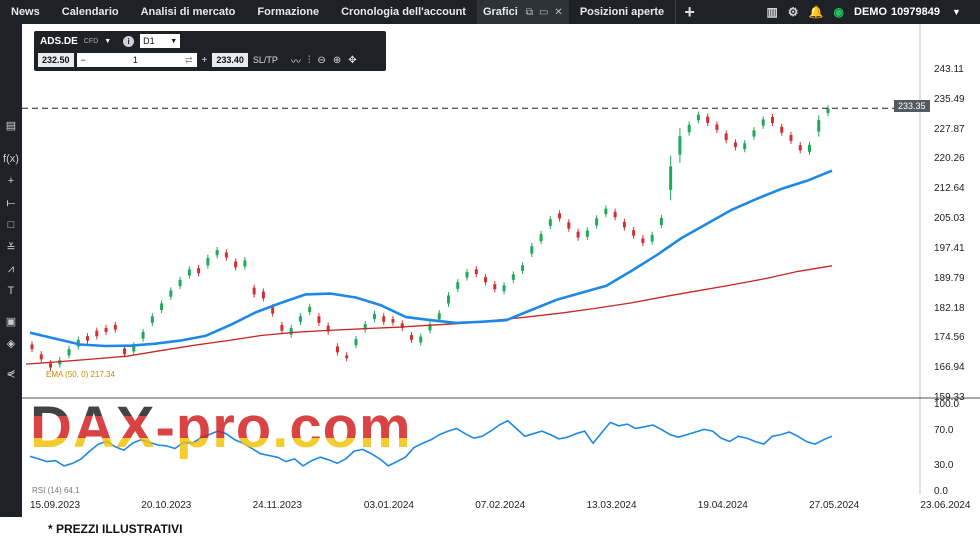  What do you see at coordinates (949, 99) in the screenshot?
I see `price-tick-label: 235.49` at bounding box center [949, 99].